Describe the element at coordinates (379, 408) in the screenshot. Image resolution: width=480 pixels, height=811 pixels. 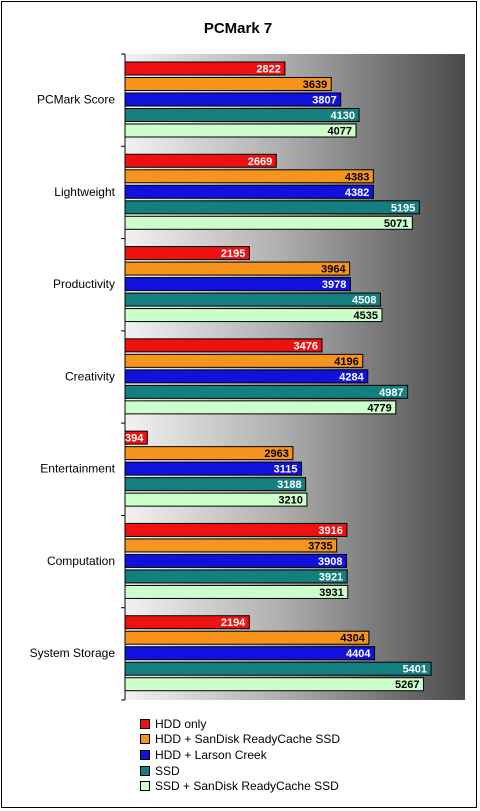
I see `data-label: 4779` at that location.